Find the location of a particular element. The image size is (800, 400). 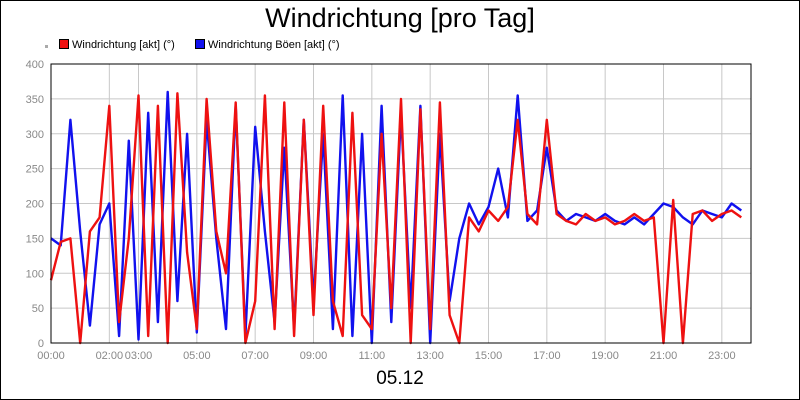

legend-swatch-blue is located at coordinates (200, 44).